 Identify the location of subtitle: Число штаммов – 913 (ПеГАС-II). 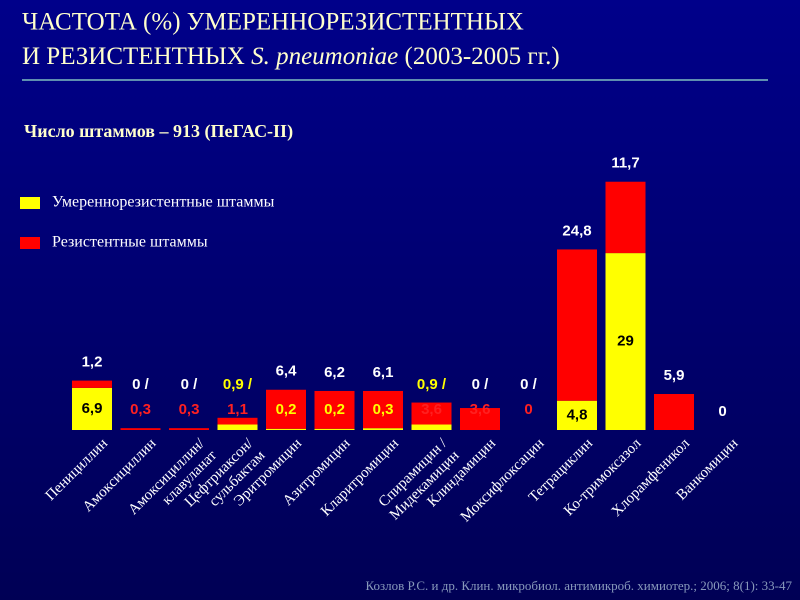
(158, 131).